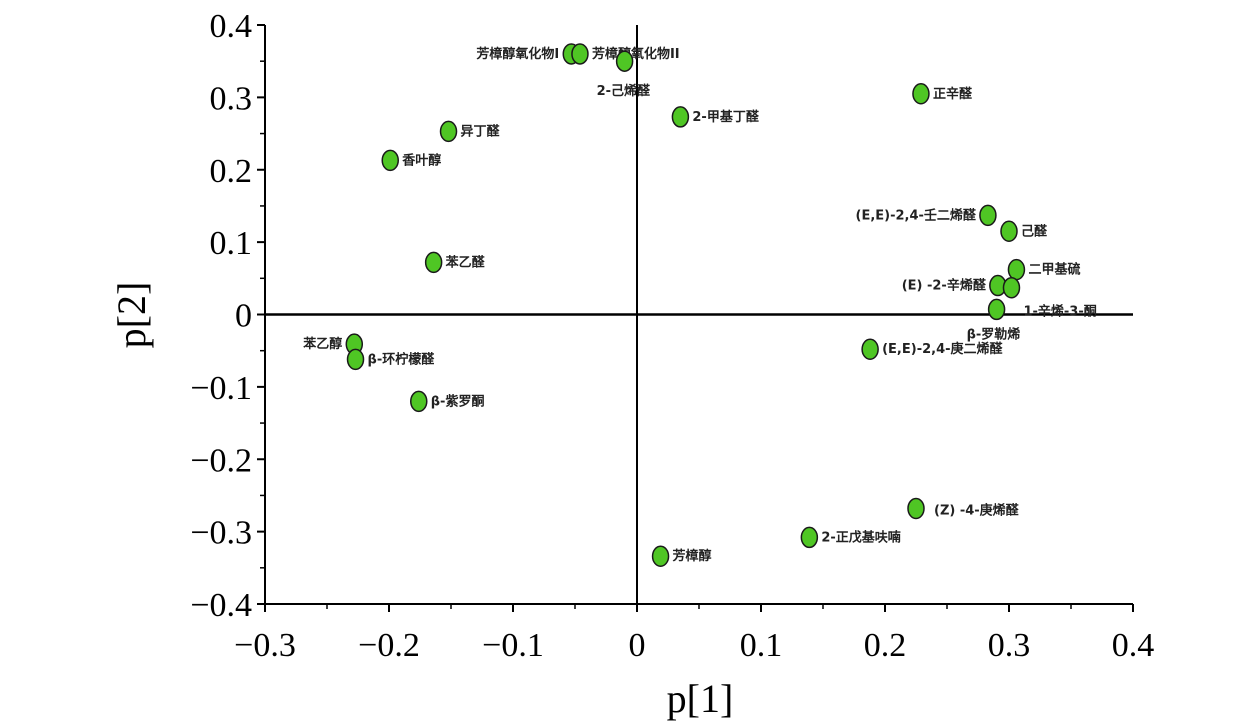 This screenshot has width=1260, height=727. What do you see at coordinates (231, 26) in the screenshot?
I see `y-tick-label: 0.4` at bounding box center [231, 26].